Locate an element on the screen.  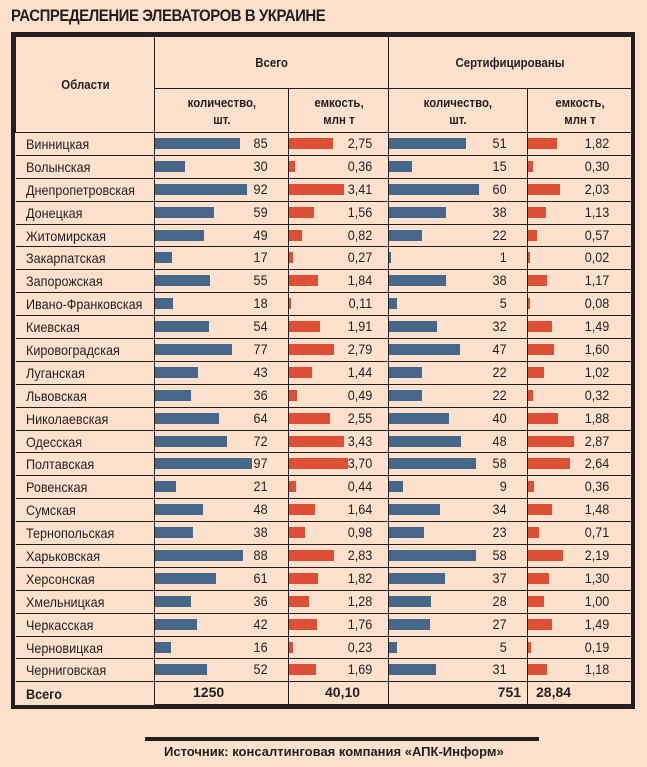
total-capacity-cell: 0,82 is located at coordinates (339, 235).